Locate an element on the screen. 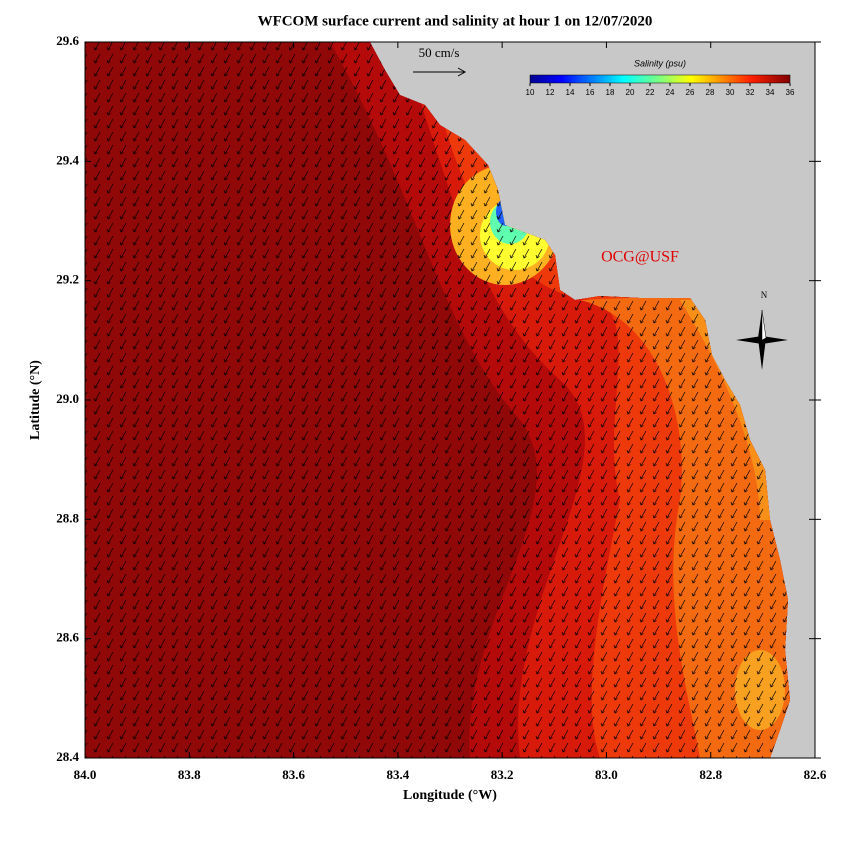 The height and width of the screenshot is (847, 857). y-tick-label: 28.8 is located at coordinates (67, 517).